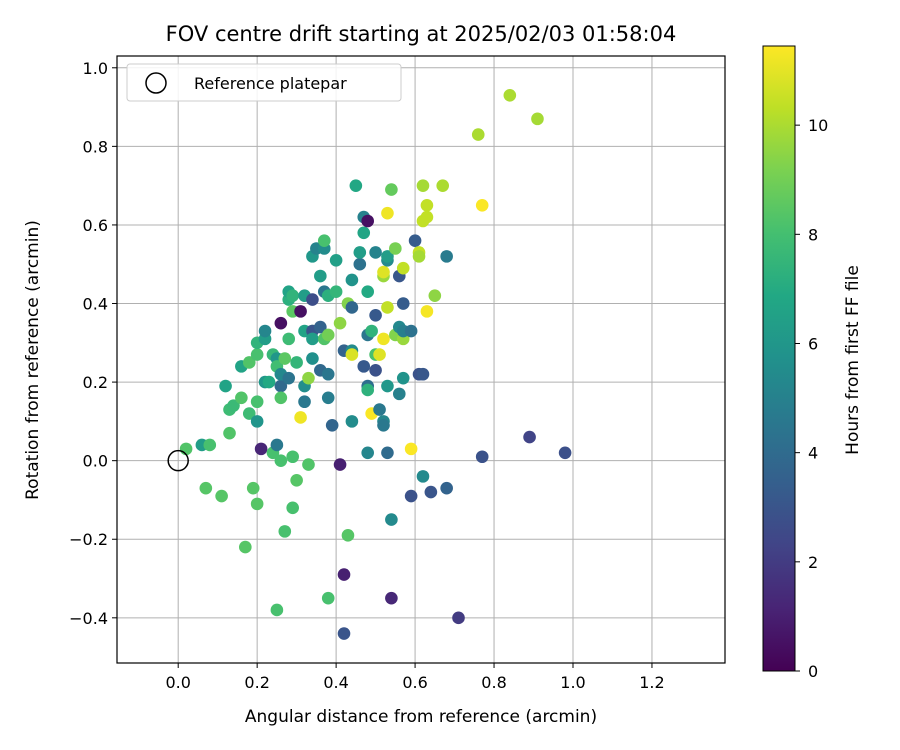  What do you see at coordinates (813, 562) in the screenshot?
I see `colorbar-tick-label: 2` at bounding box center [813, 562].